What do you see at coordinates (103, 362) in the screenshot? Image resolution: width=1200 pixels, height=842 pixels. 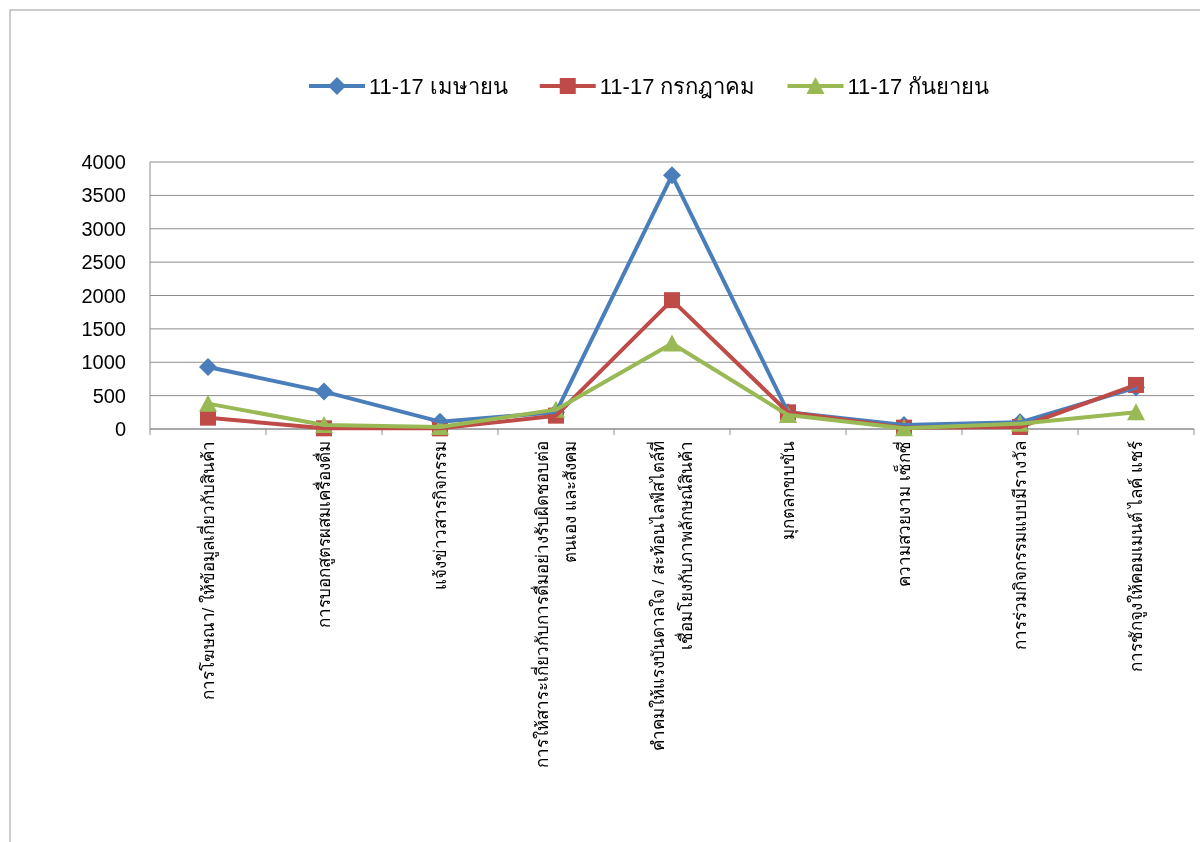 I see `y-tick-label: 1000` at bounding box center [103, 362].